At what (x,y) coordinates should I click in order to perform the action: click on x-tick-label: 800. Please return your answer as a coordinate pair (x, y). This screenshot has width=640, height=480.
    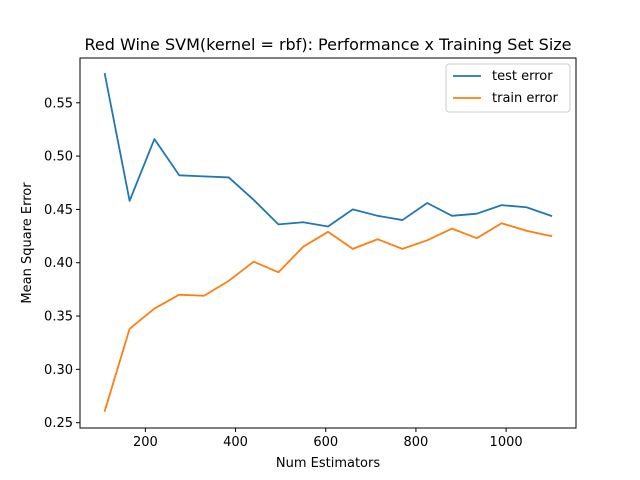
    Looking at the image, I should click on (416, 442).